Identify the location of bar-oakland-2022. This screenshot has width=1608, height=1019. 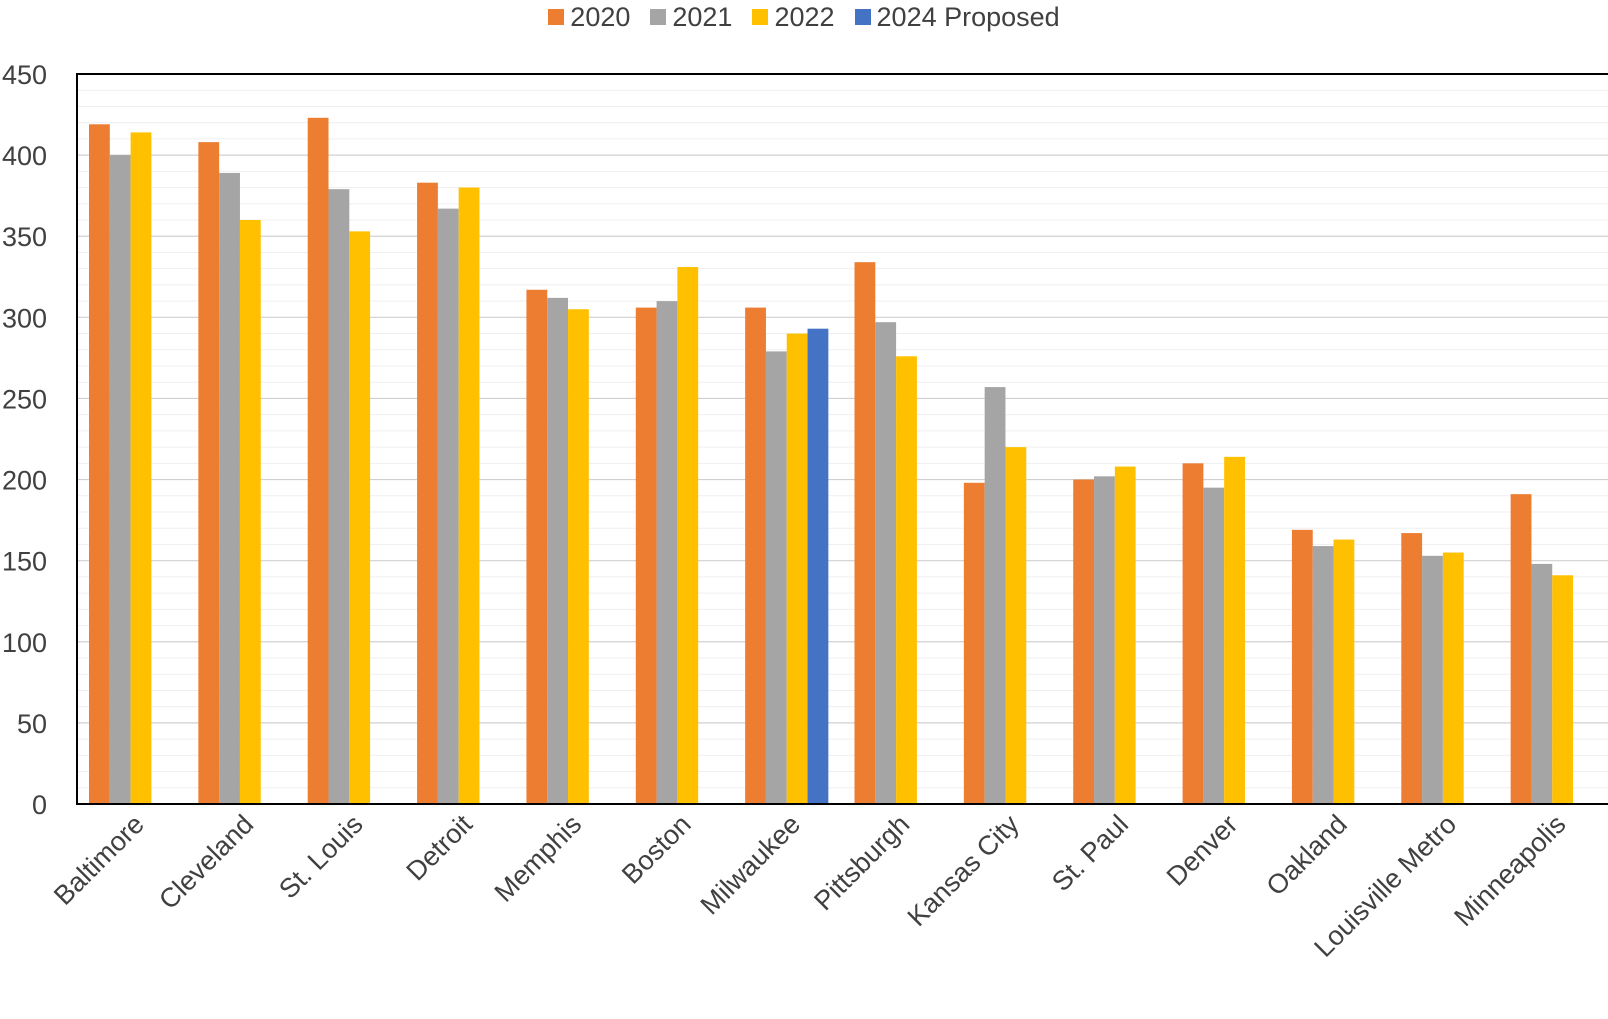
(1344, 671).